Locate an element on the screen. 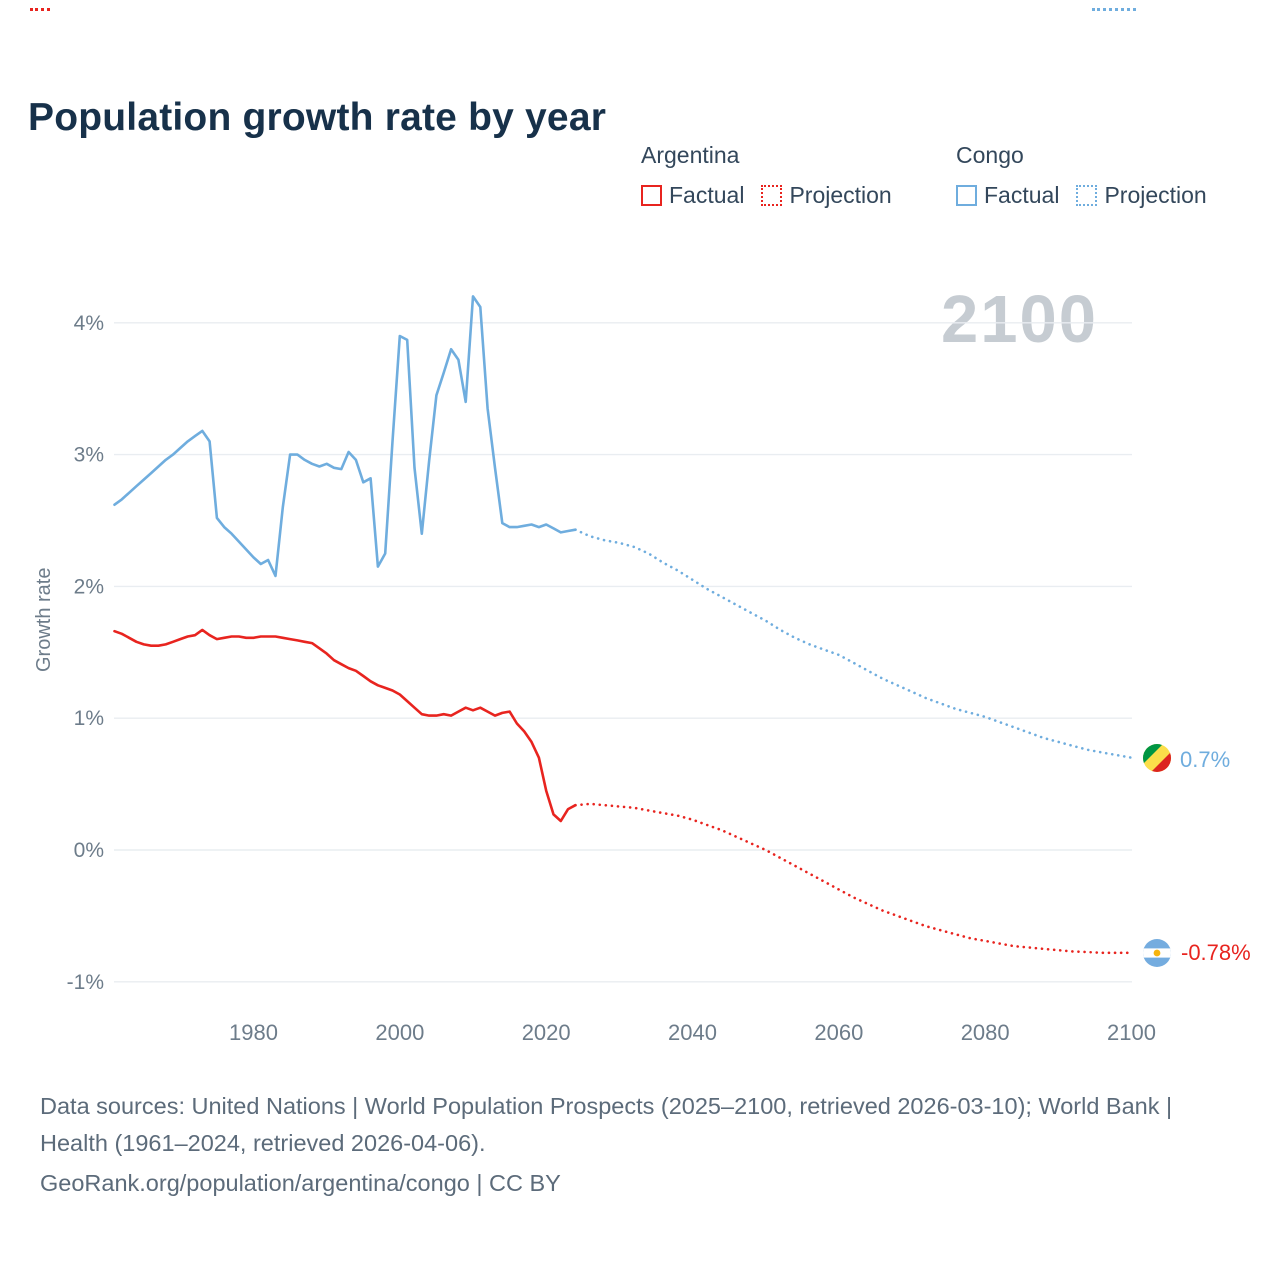 The height and width of the screenshot is (1280, 1280). svg-text: 0% is located at coordinates (89, 850).